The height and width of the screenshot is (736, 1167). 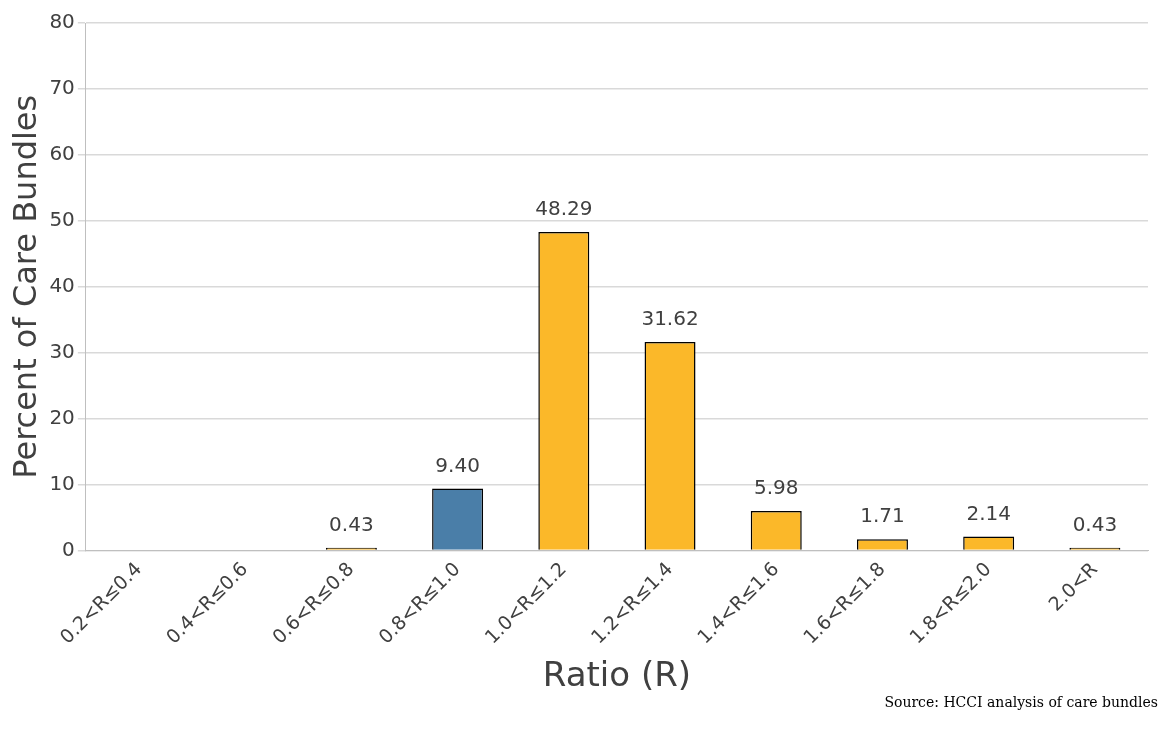 I want to click on y-tick-label: 0, so click(x=68, y=548).